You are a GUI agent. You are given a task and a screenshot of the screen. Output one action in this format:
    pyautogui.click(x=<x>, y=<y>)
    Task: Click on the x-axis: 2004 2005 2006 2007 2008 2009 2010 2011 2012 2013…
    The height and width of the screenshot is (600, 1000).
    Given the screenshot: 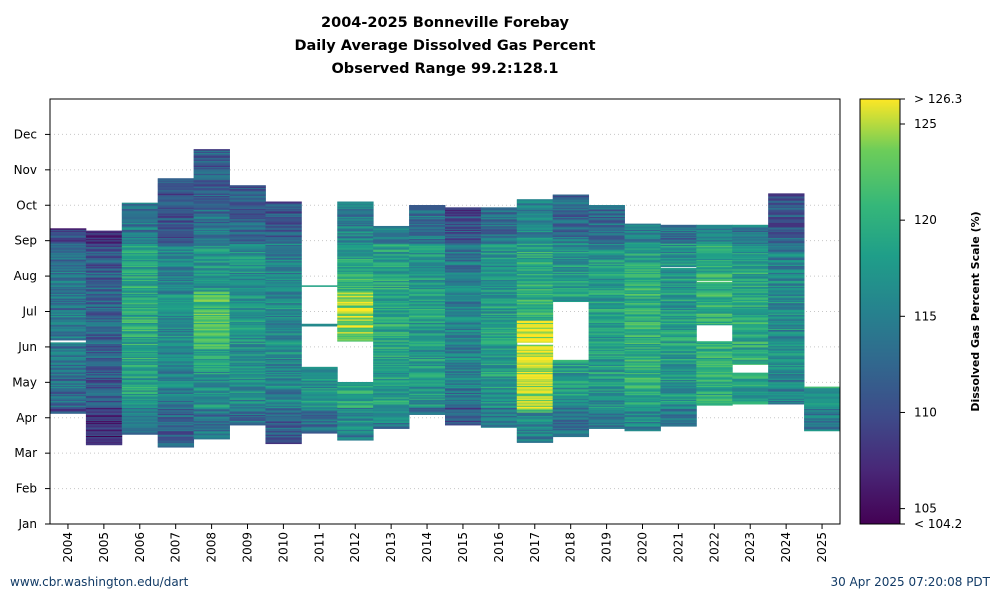 What is the action you would take?
    pyautogui.click(x=445, y=543)
    